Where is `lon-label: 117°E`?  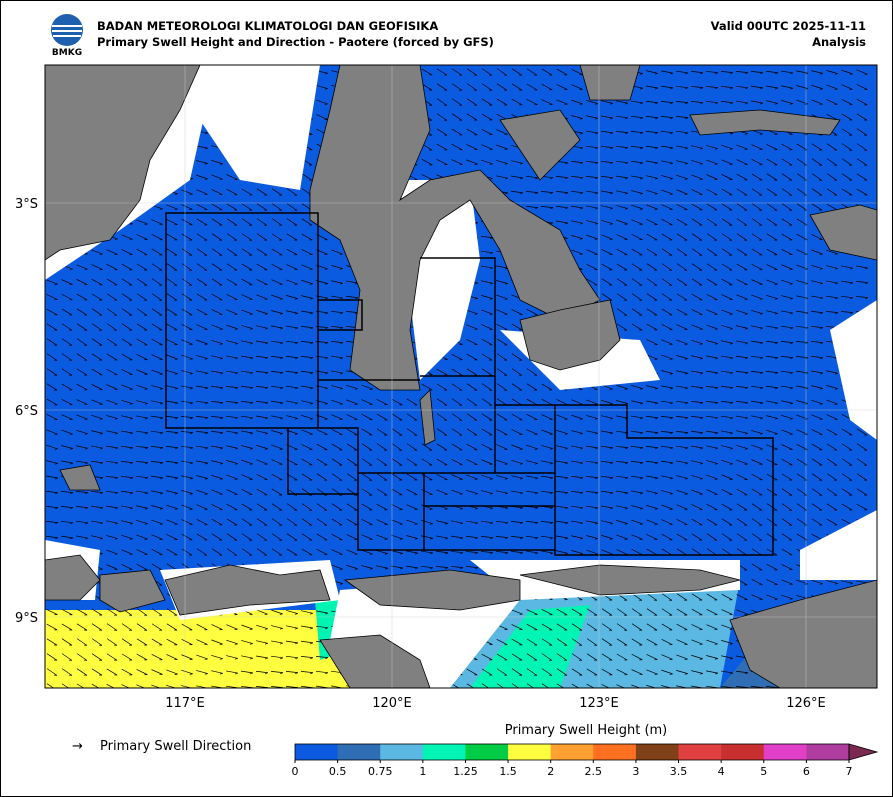
lon-label: 117°E is located at coordinates (185, 703).